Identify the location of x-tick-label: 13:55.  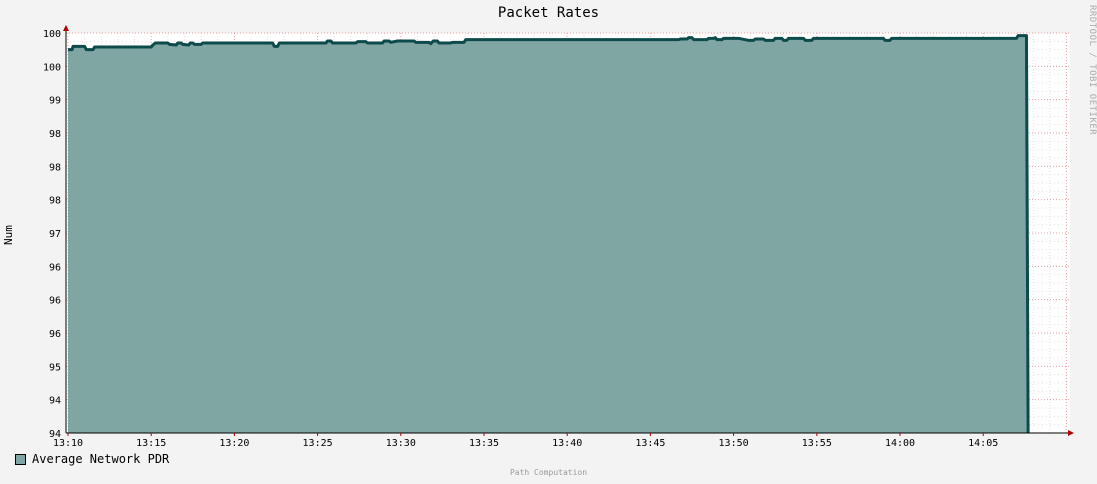
(817, 443).